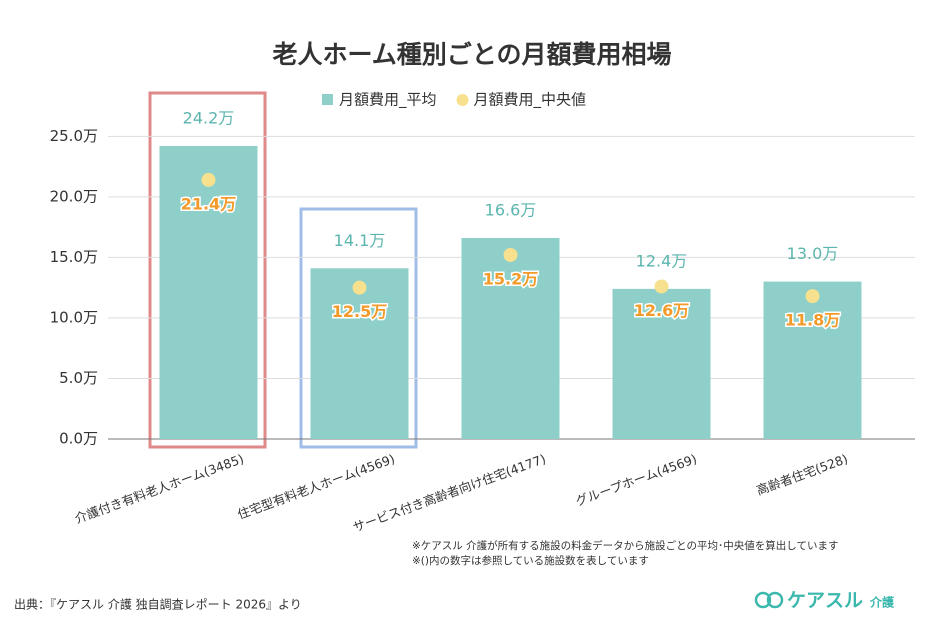  Describe the element at coordinates (882, 602) in the screenshot. I see `logo-sub: 介護` at that location.